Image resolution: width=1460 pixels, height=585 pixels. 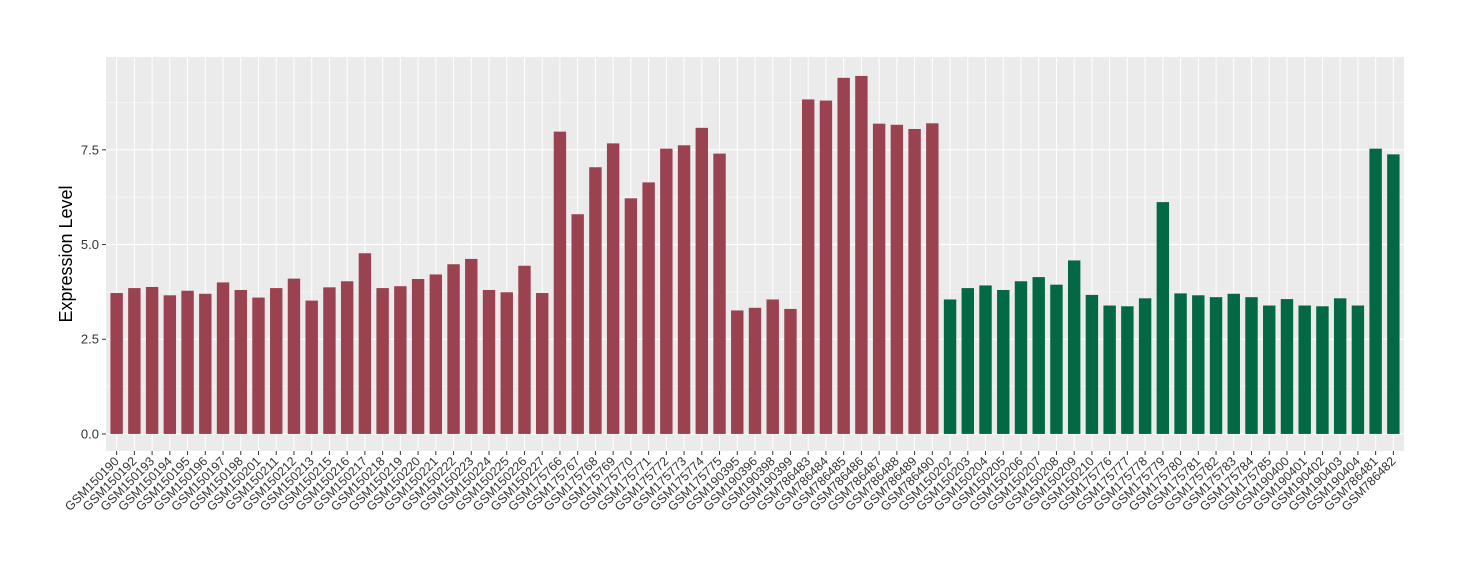 What do you see at coordinates (1074, 347) in the screenshot?
I see `bar-GSM150209` at bounding box center [1074, 347].